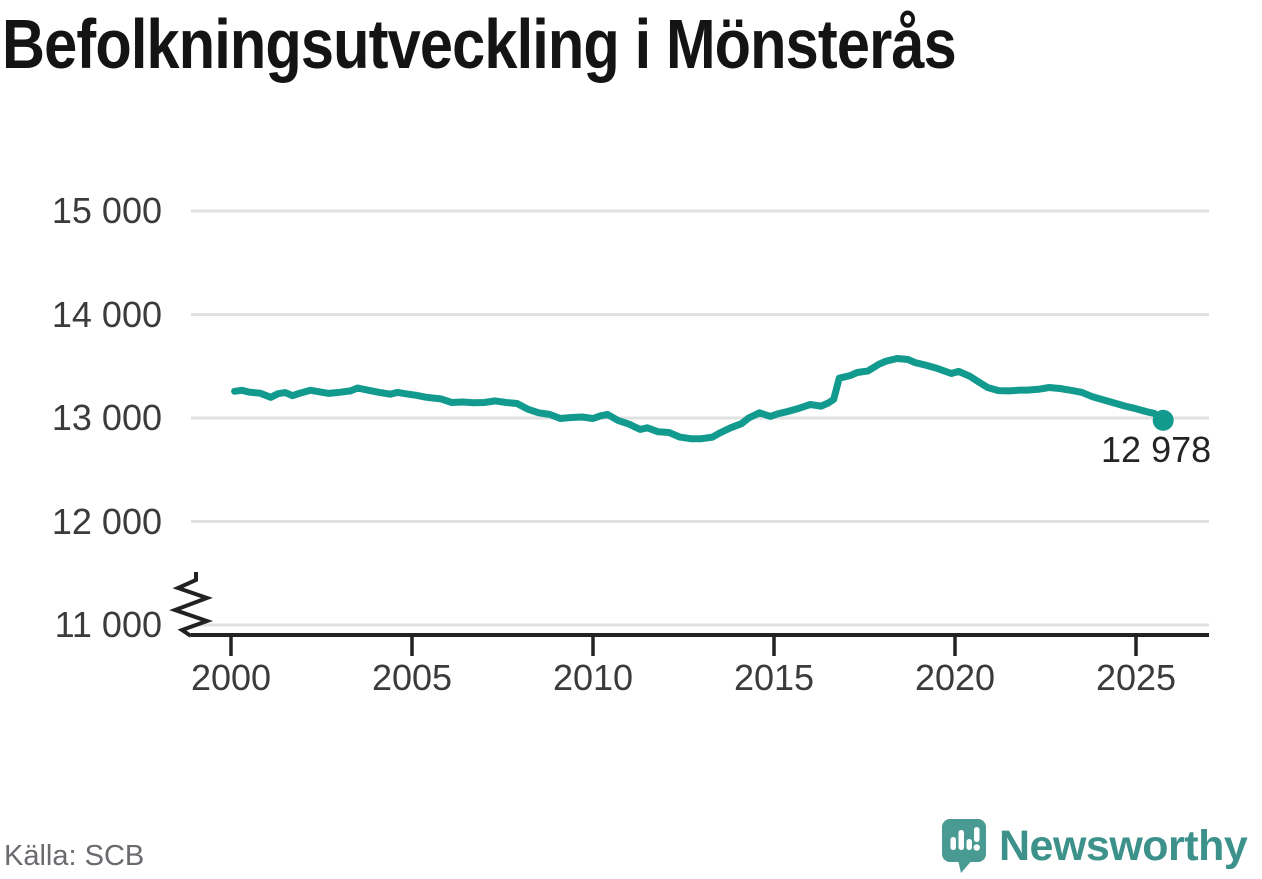 This screenshot has height=879, width=1262. I want to click on logo-exclamation-dot, so click(976, 847).